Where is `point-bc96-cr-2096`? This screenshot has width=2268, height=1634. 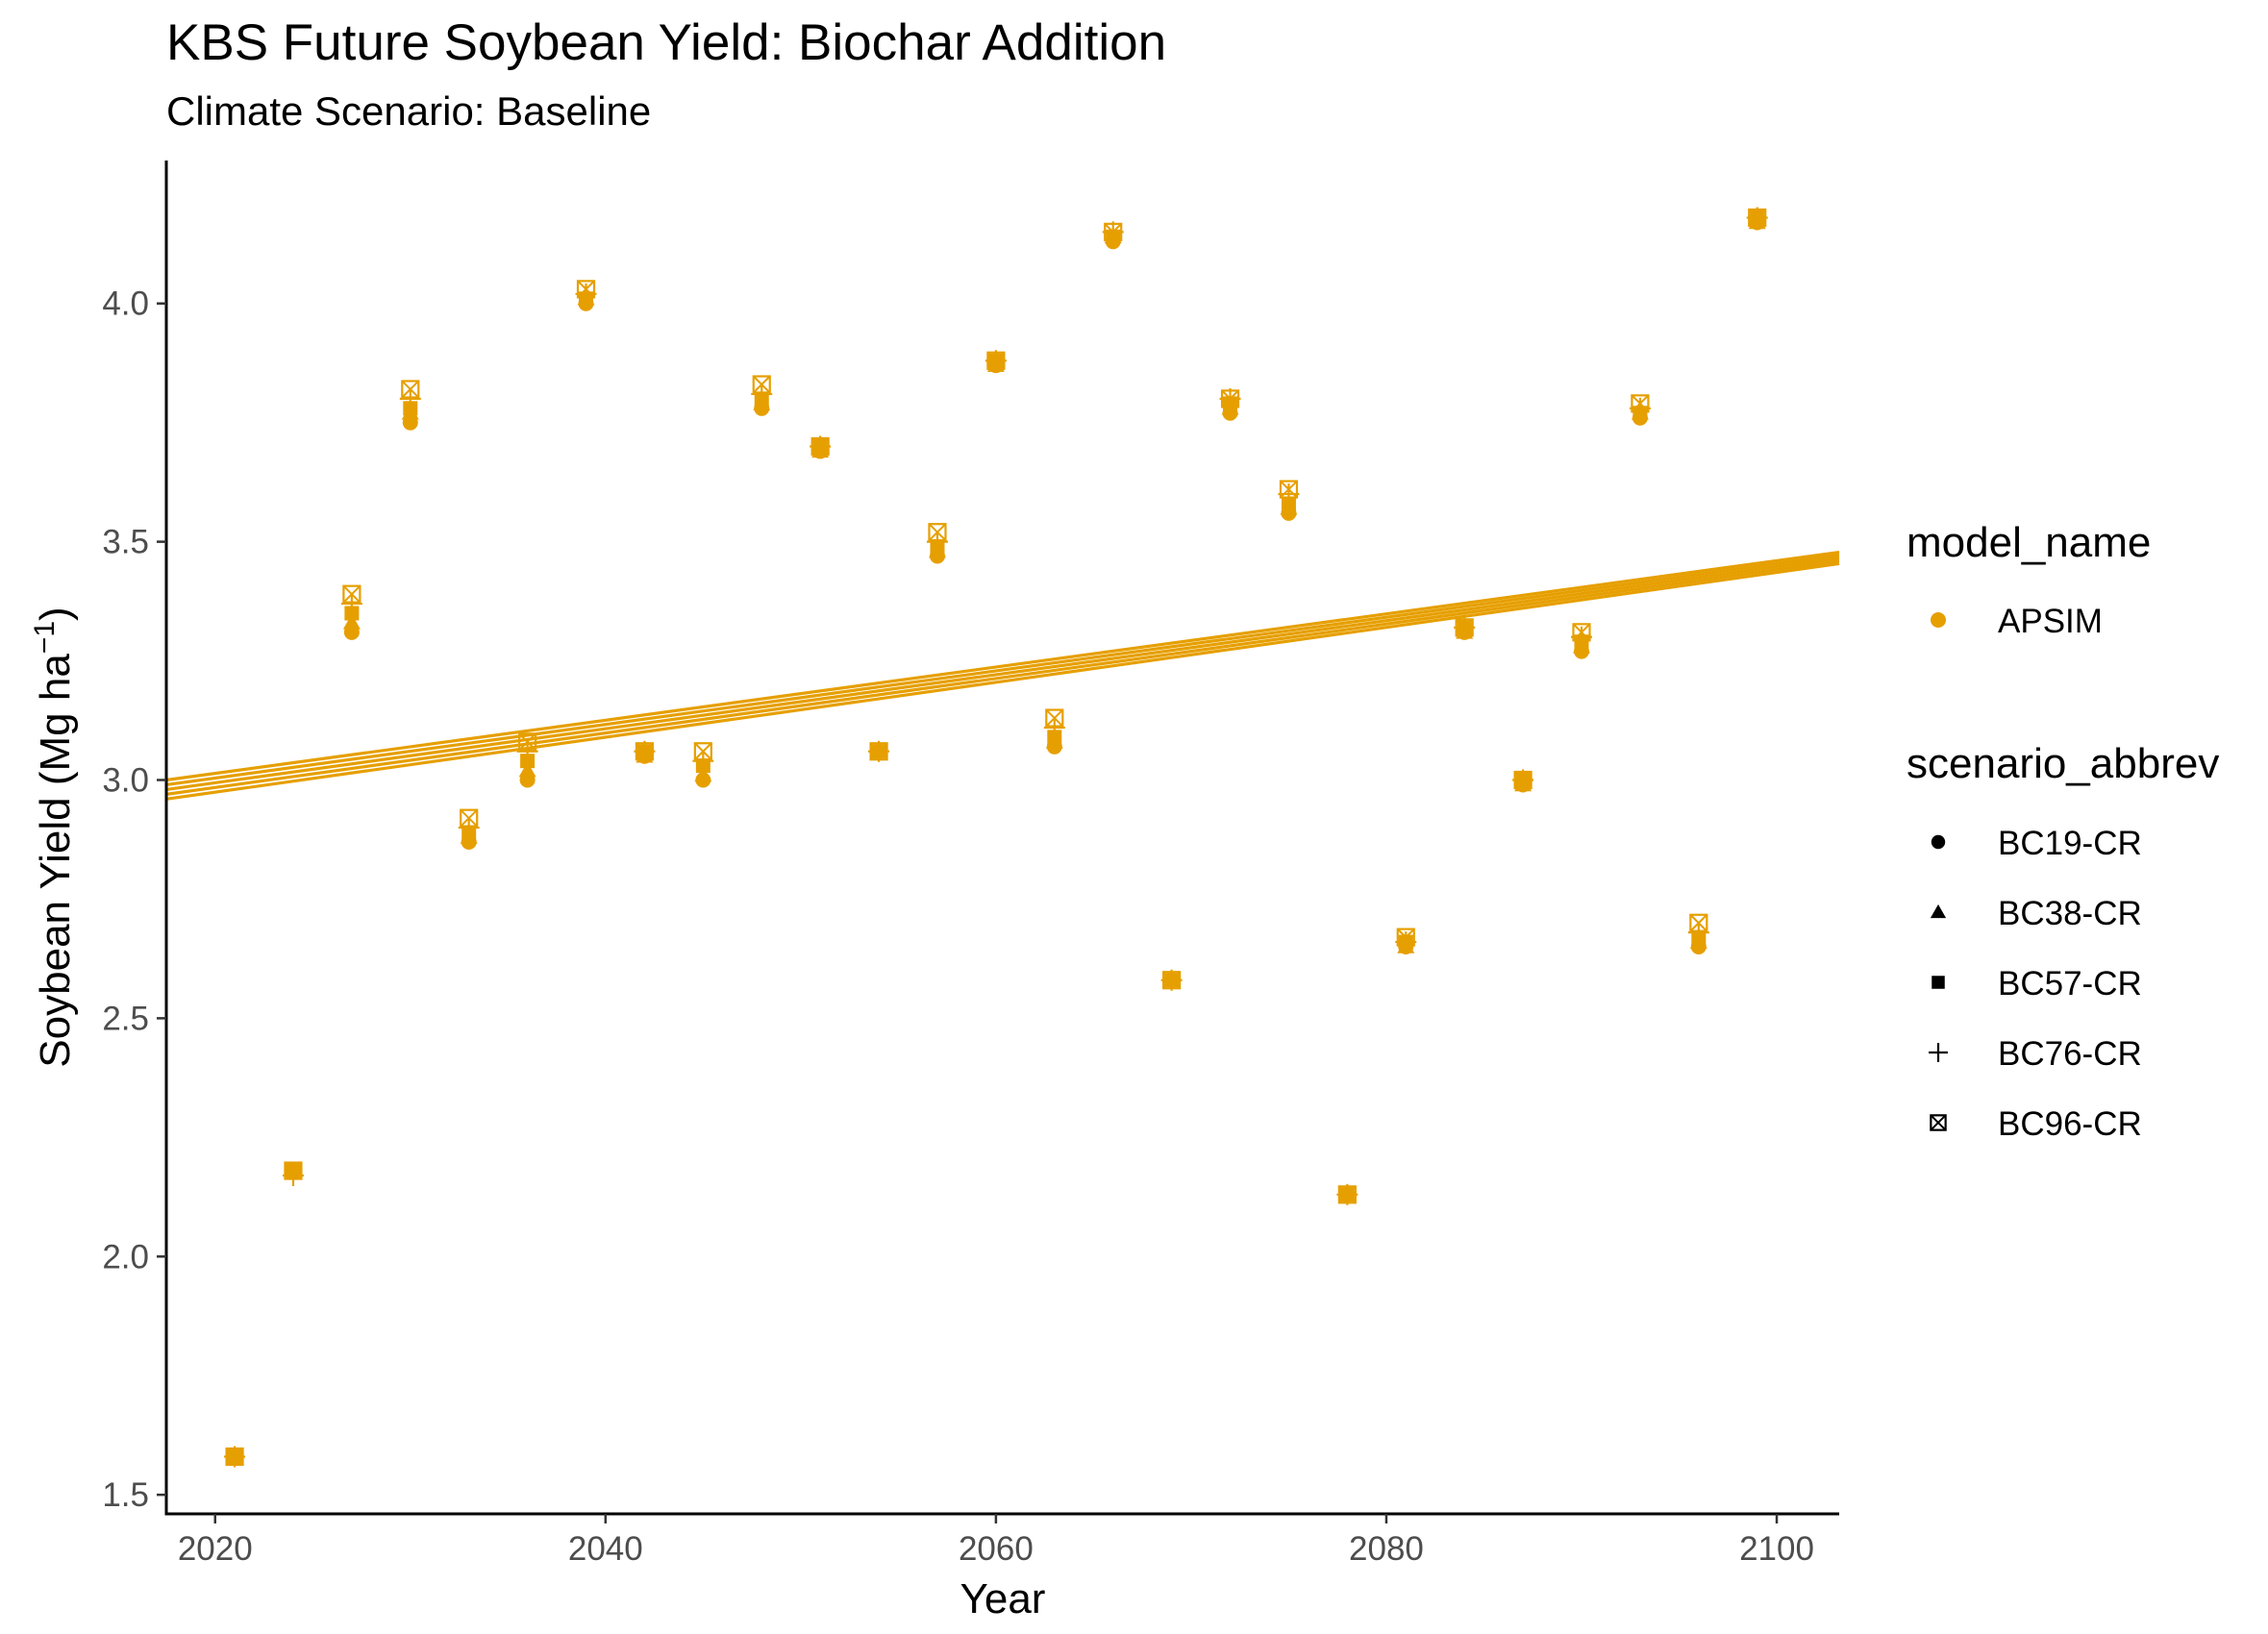
point-bc96-cr-2096 is located at coordinates (1698, 922).